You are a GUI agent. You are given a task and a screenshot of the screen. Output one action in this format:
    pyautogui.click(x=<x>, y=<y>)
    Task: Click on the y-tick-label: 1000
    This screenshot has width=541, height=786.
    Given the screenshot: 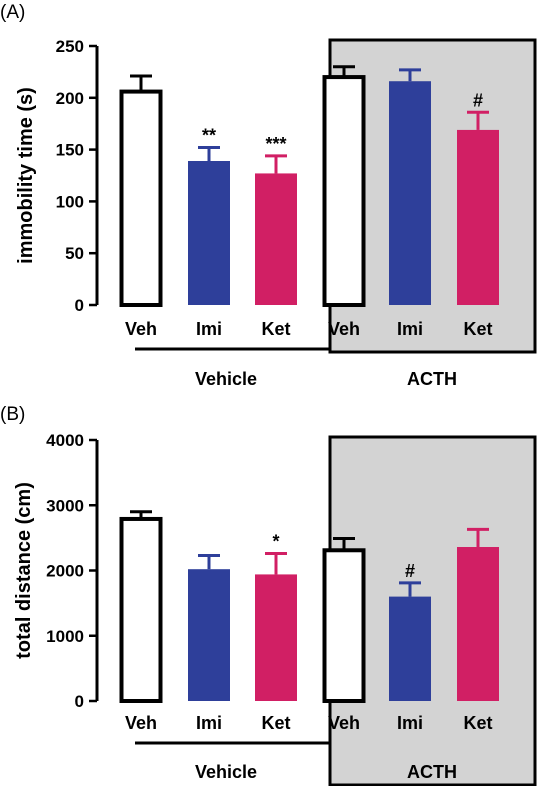 What is the action you would take?
    pyautogui.click(x=65, y=636)
    